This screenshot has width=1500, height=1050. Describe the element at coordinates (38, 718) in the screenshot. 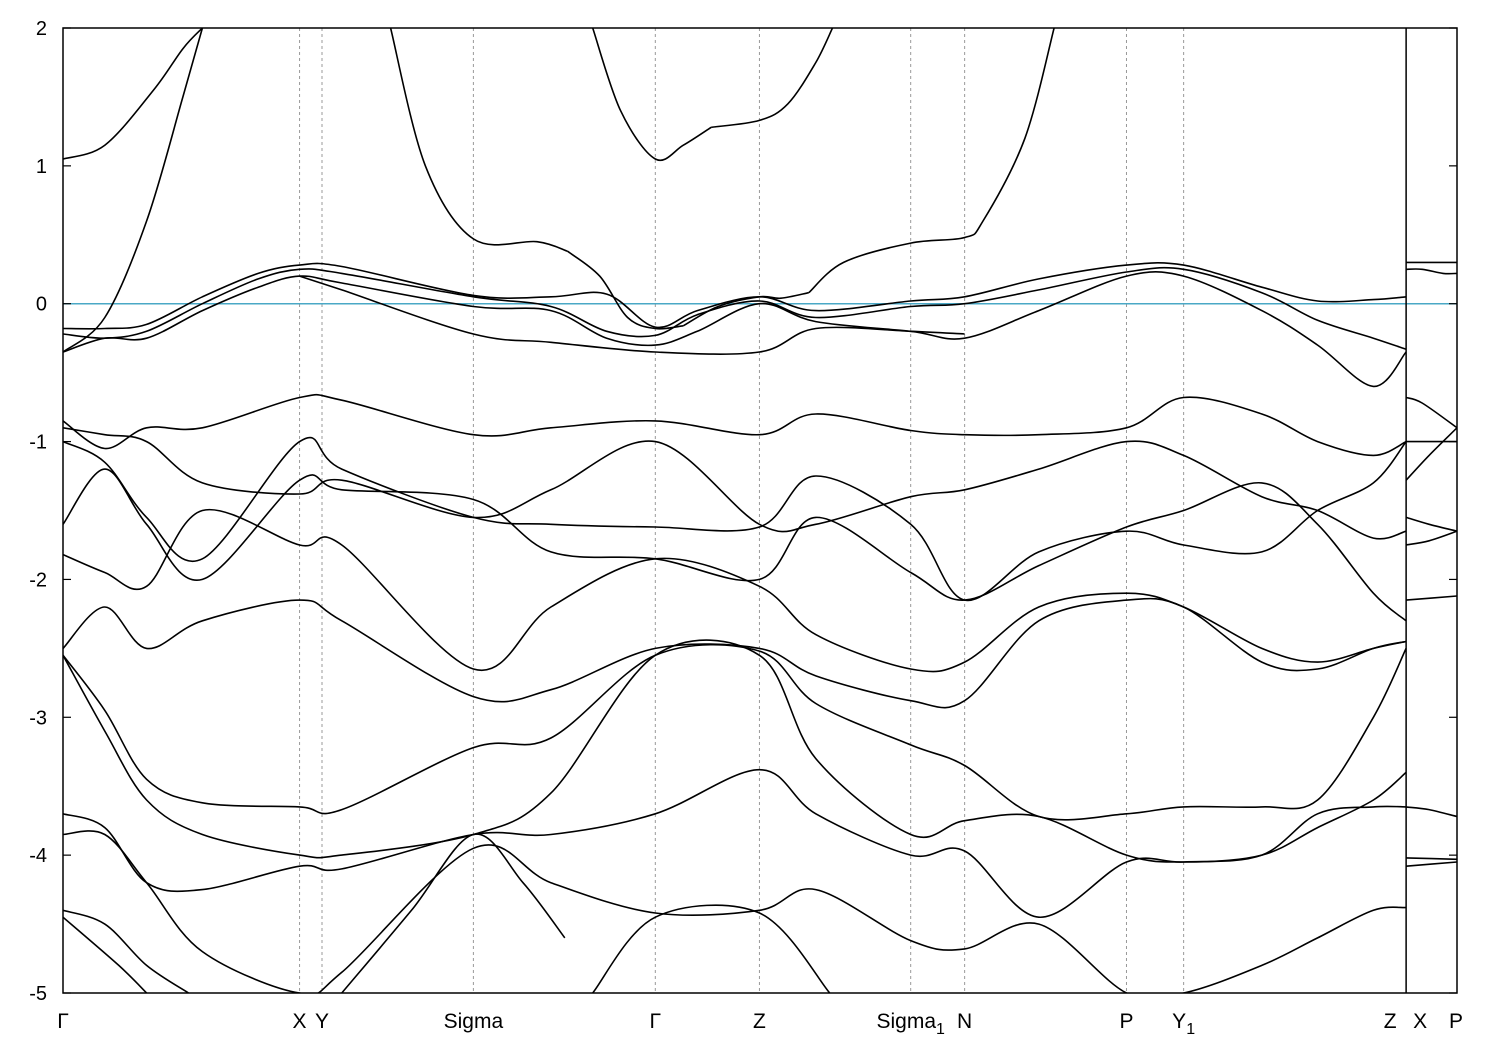

I see `y-tick-label: -3` at that location.